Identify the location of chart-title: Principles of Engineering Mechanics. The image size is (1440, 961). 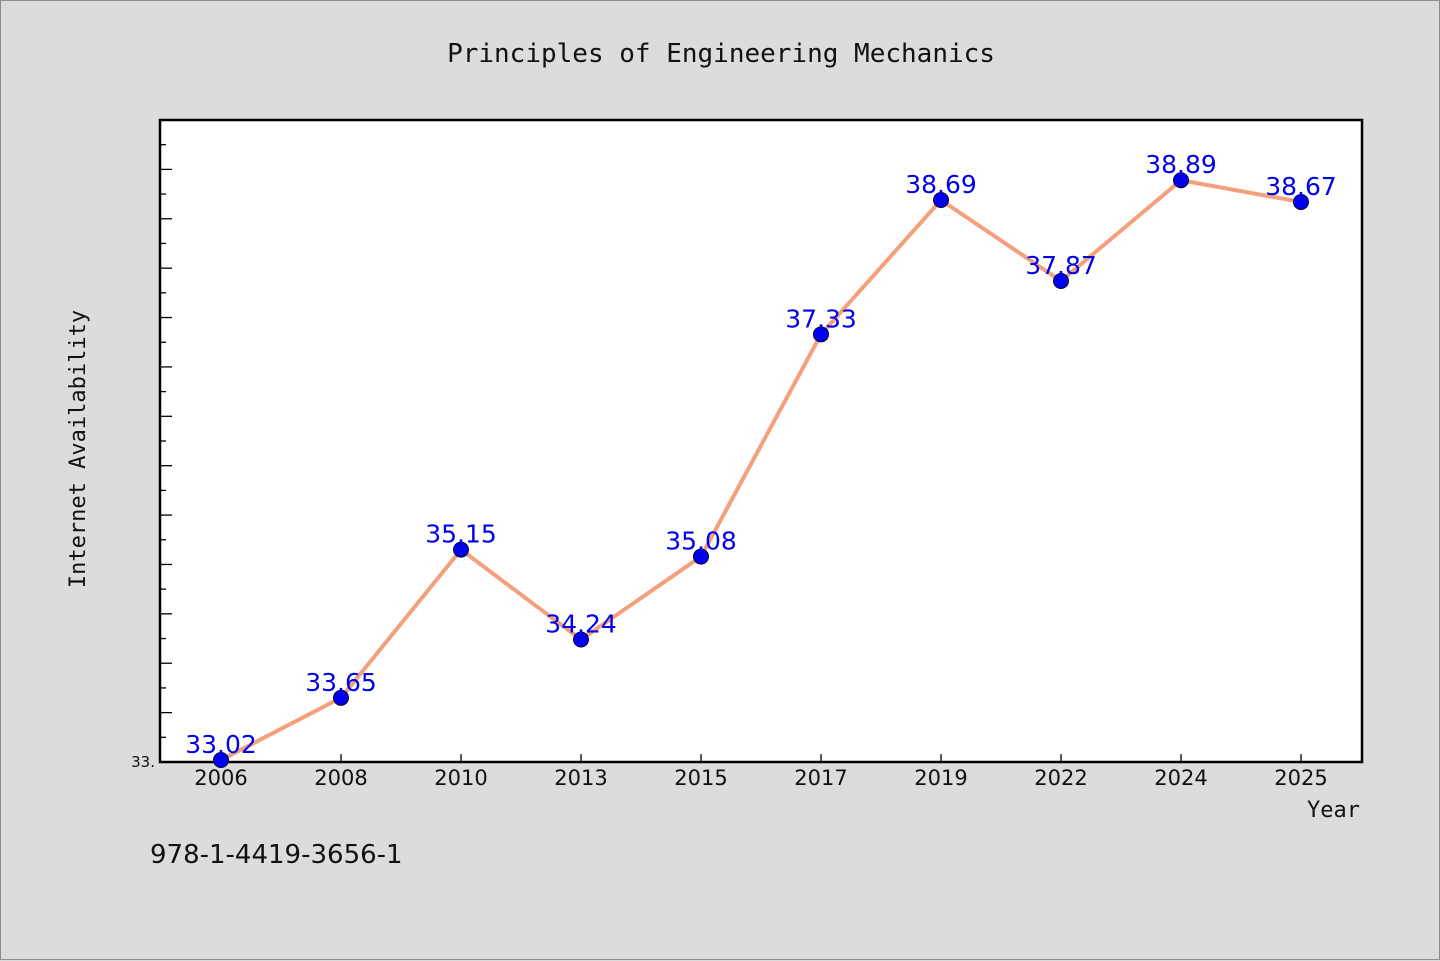
(721, 54).